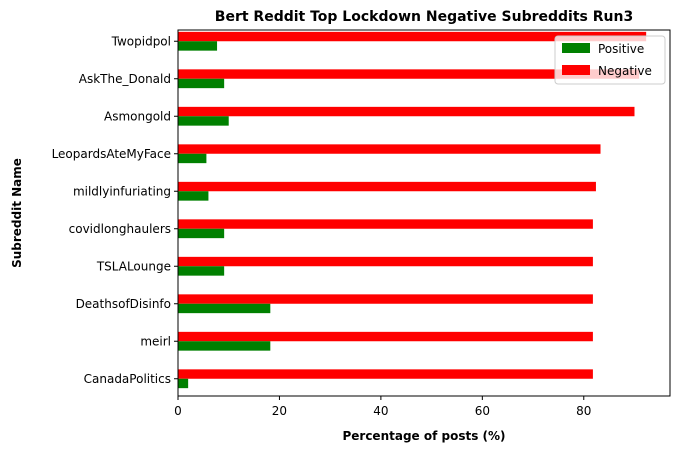  Describe the element at coordinates (576, 48) in the screenshot. I see `legend-swatch-positive` at that location.